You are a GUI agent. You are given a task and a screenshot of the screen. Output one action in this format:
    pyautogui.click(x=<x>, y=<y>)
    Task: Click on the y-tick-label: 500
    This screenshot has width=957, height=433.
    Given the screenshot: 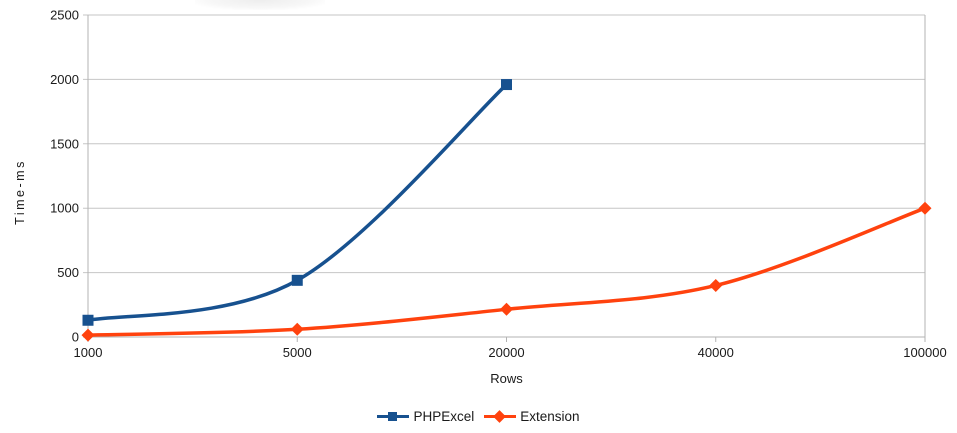 What is the action you would take?
    pyautogui.click(x=68, y=272)
    